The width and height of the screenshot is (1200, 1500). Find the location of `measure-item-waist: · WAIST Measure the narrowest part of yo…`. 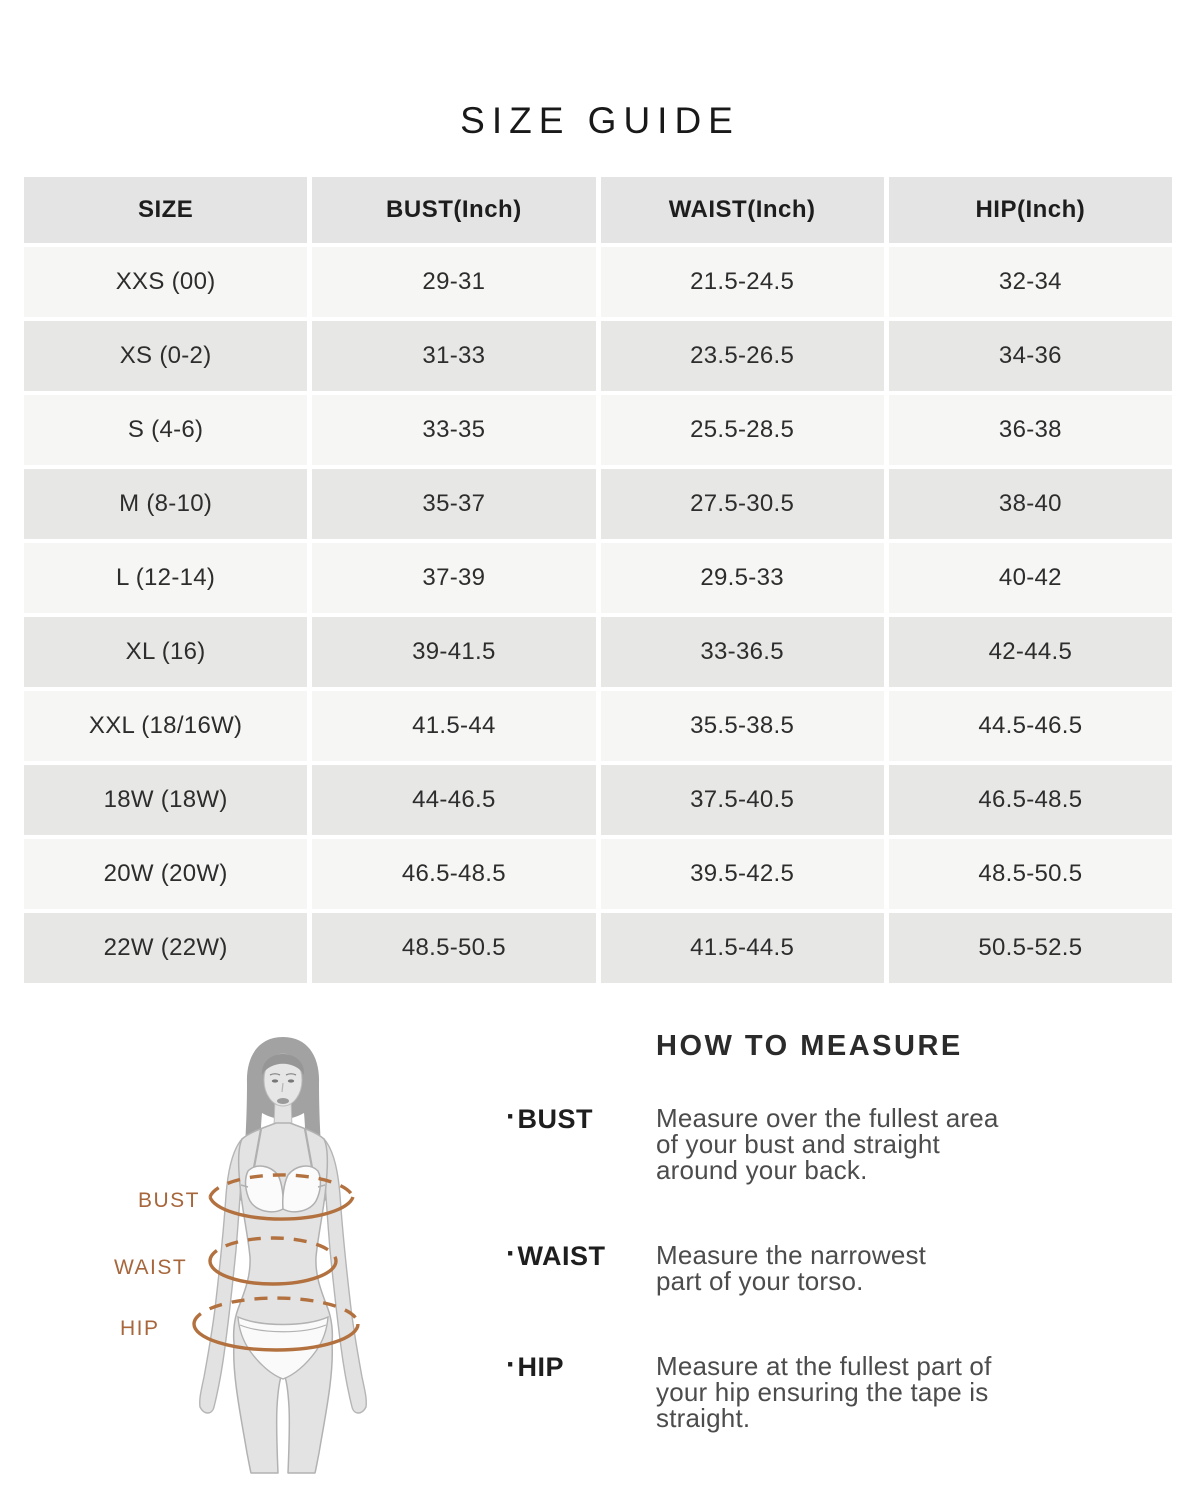

measure-item-waist: · WAIST Measure the narrowest part of yo… is located at coordinates (806, 1266).